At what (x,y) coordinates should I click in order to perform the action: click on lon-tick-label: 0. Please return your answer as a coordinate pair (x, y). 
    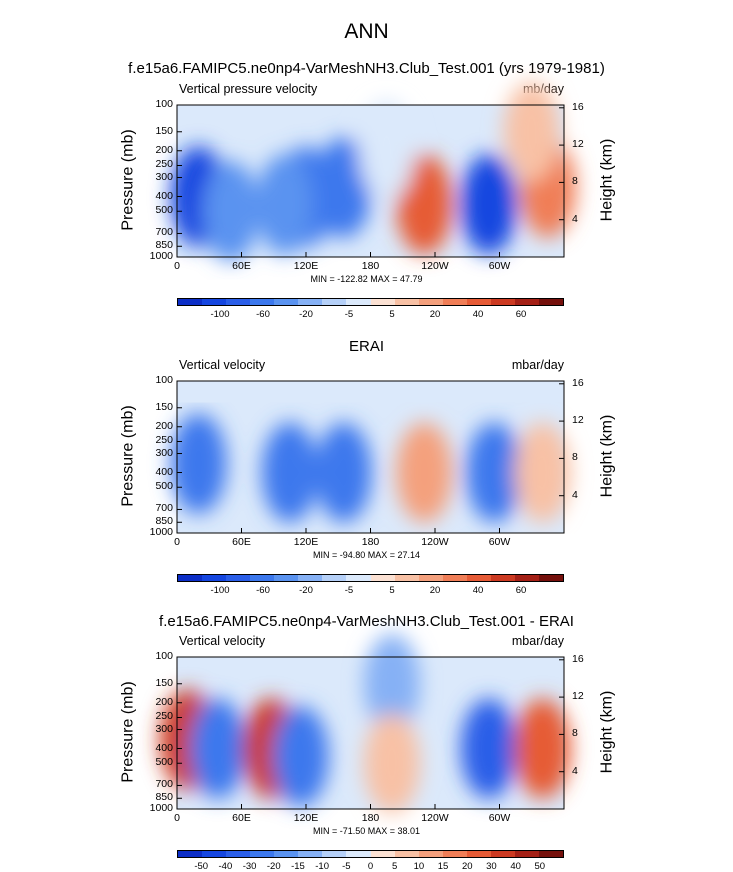
    Looking at the image, I should click on (177, 266).